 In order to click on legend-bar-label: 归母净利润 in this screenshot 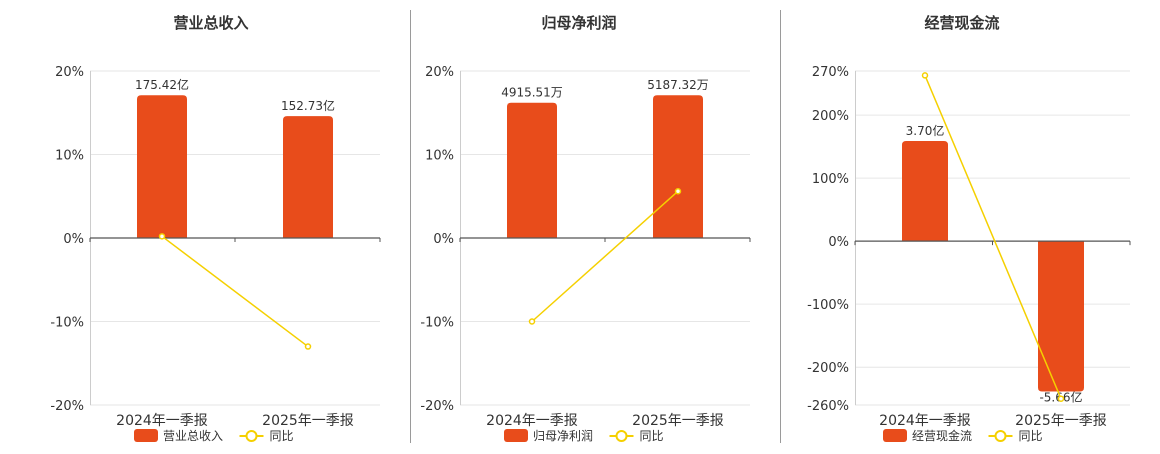, I will do `click(563, 436)`.